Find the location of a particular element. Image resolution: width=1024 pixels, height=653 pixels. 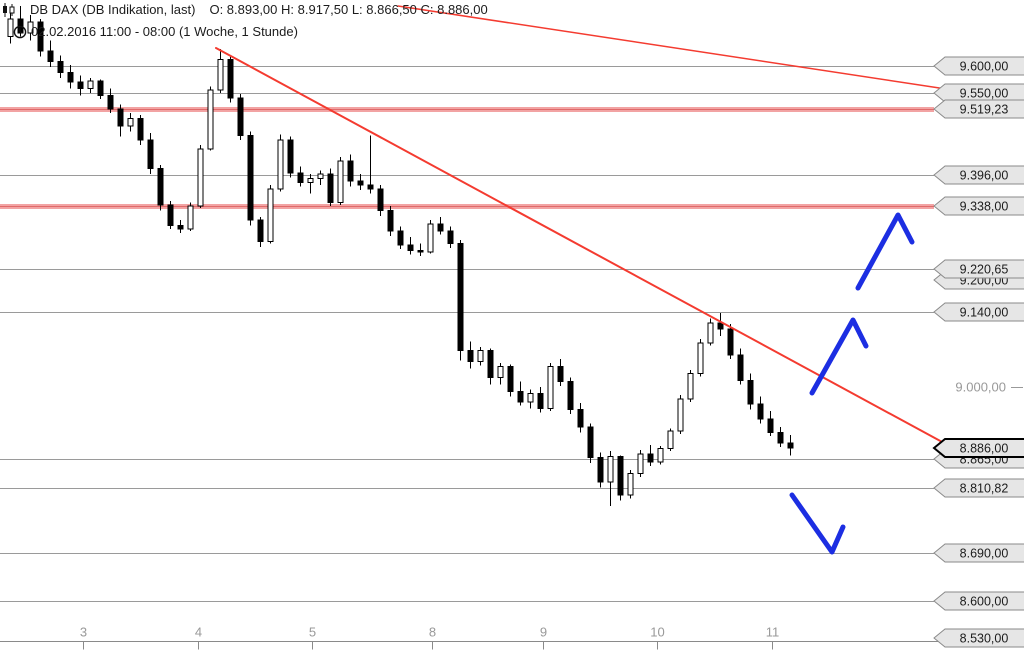

price-level-pin: 9.338,00 is located at coordinates (978, 206).